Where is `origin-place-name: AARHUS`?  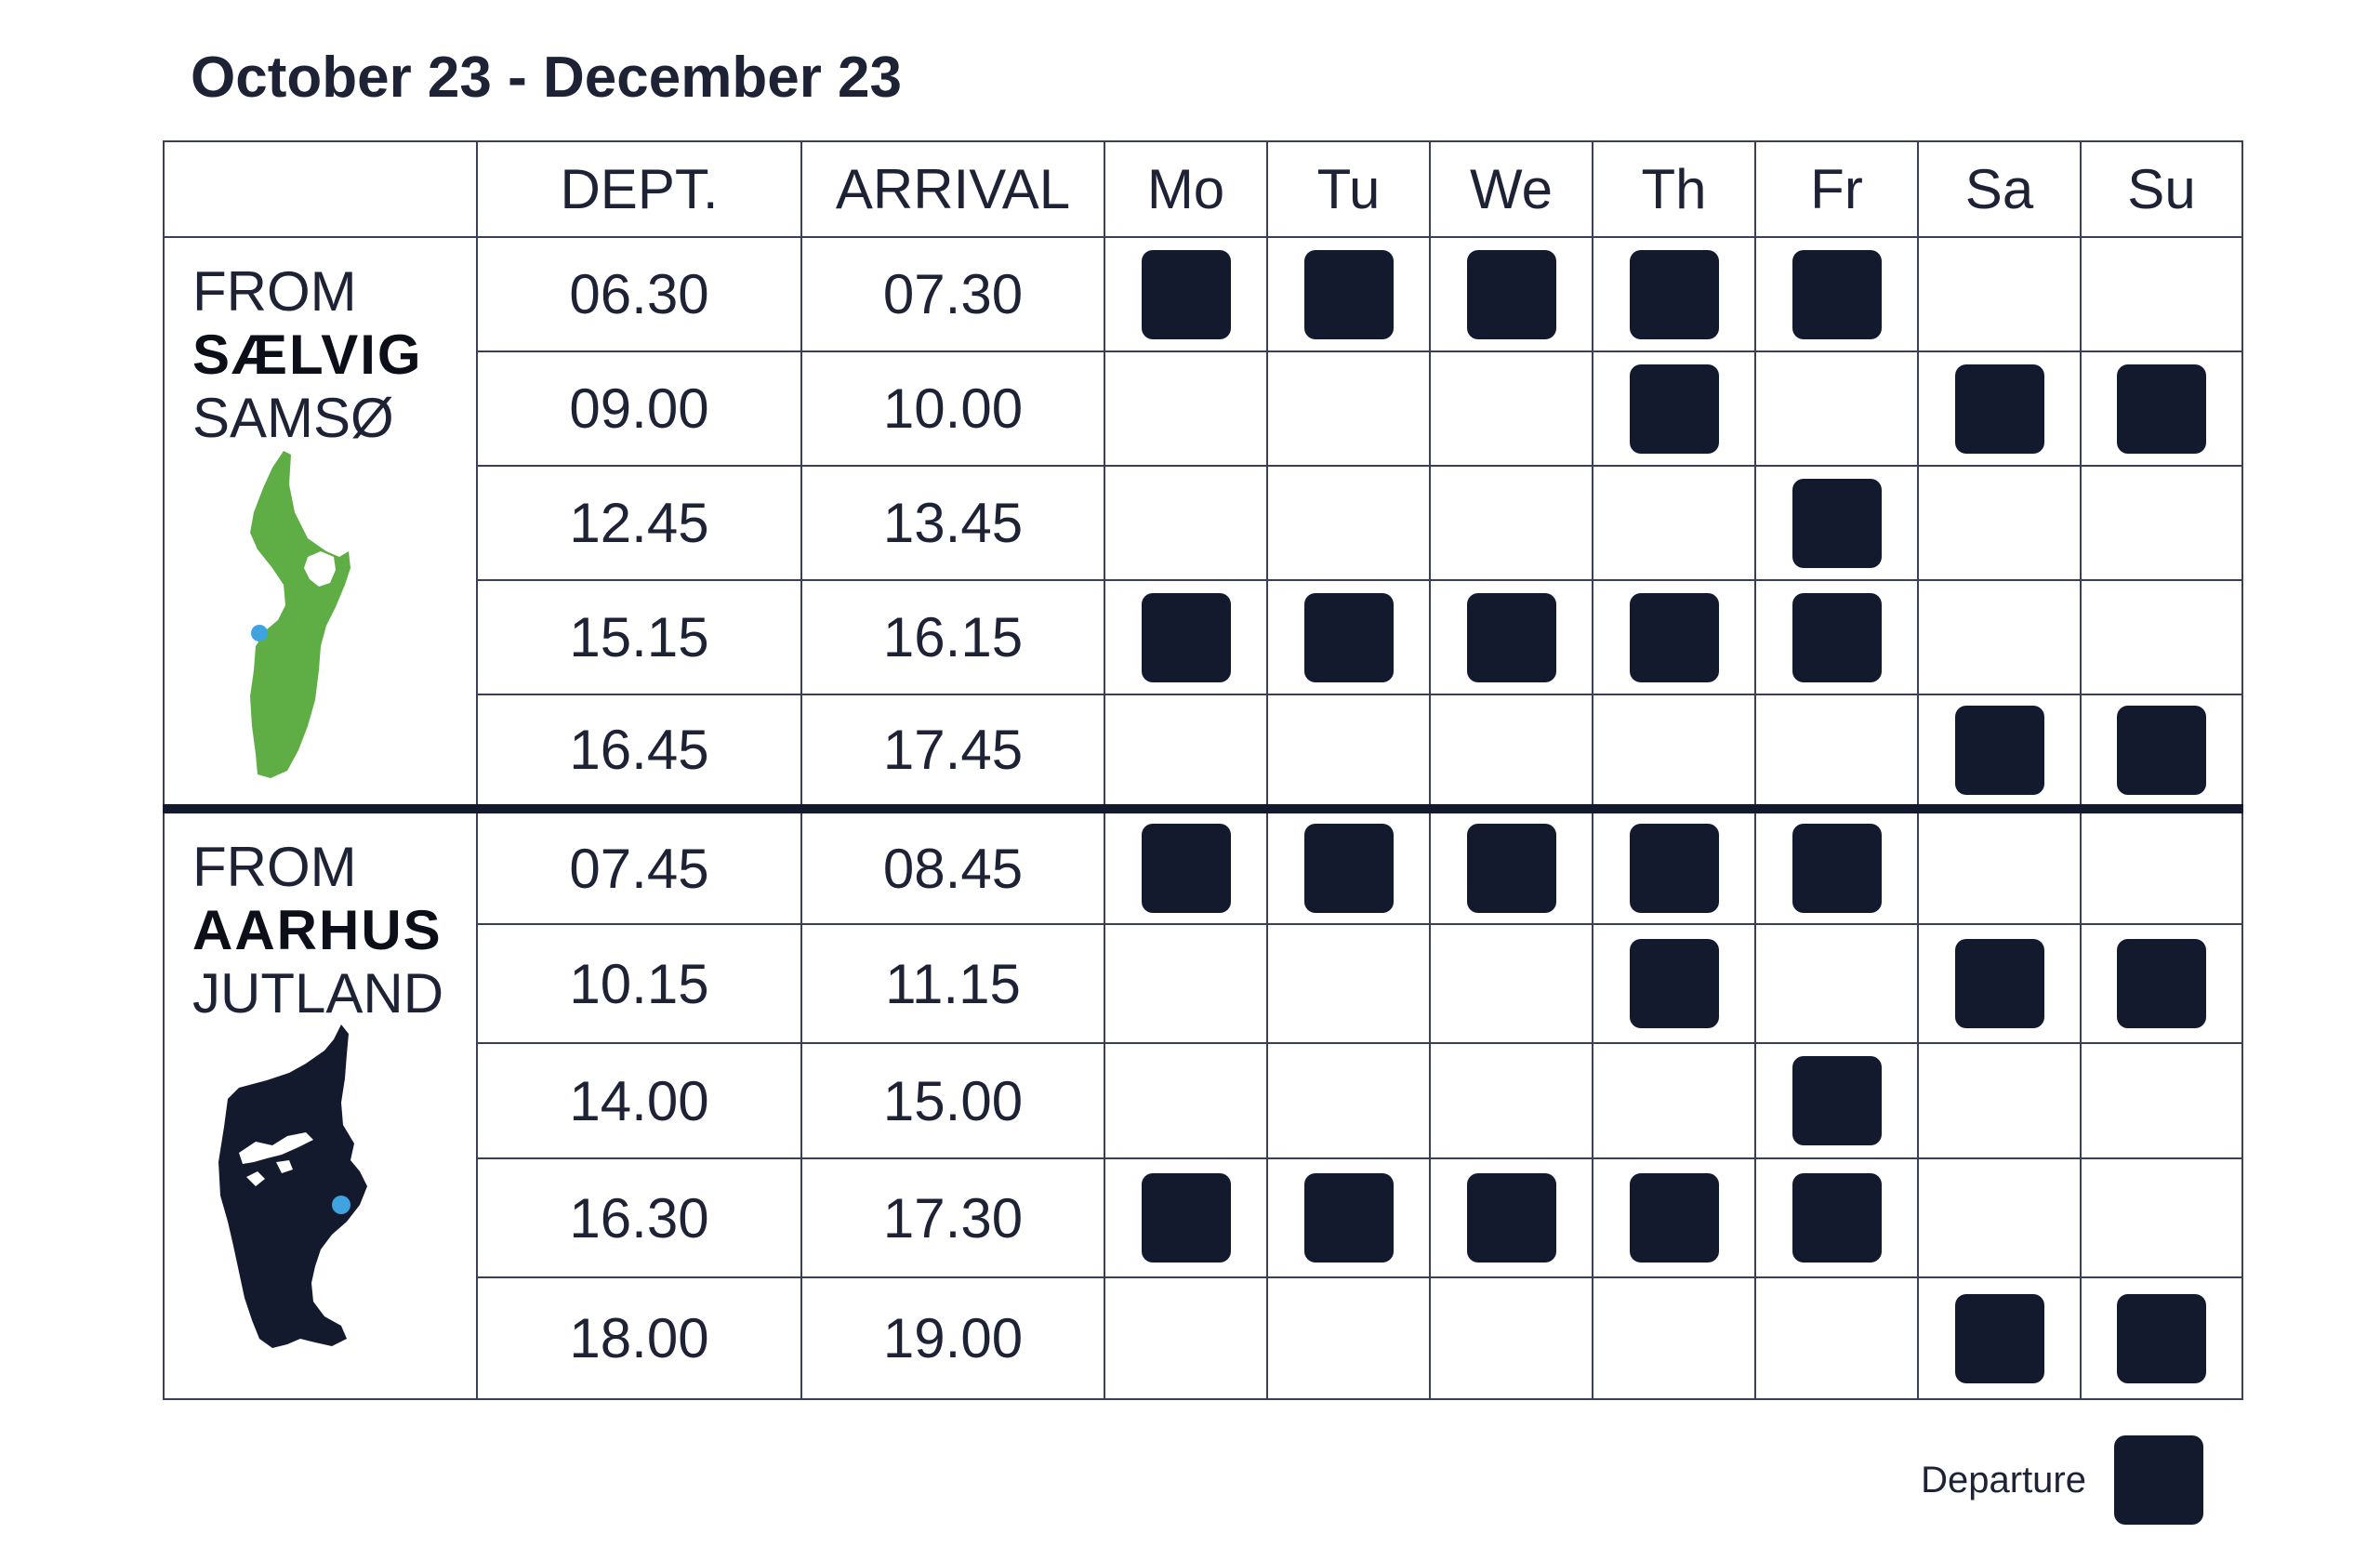
origin-place-name: AARHUS is located at coordinates (317, 930).